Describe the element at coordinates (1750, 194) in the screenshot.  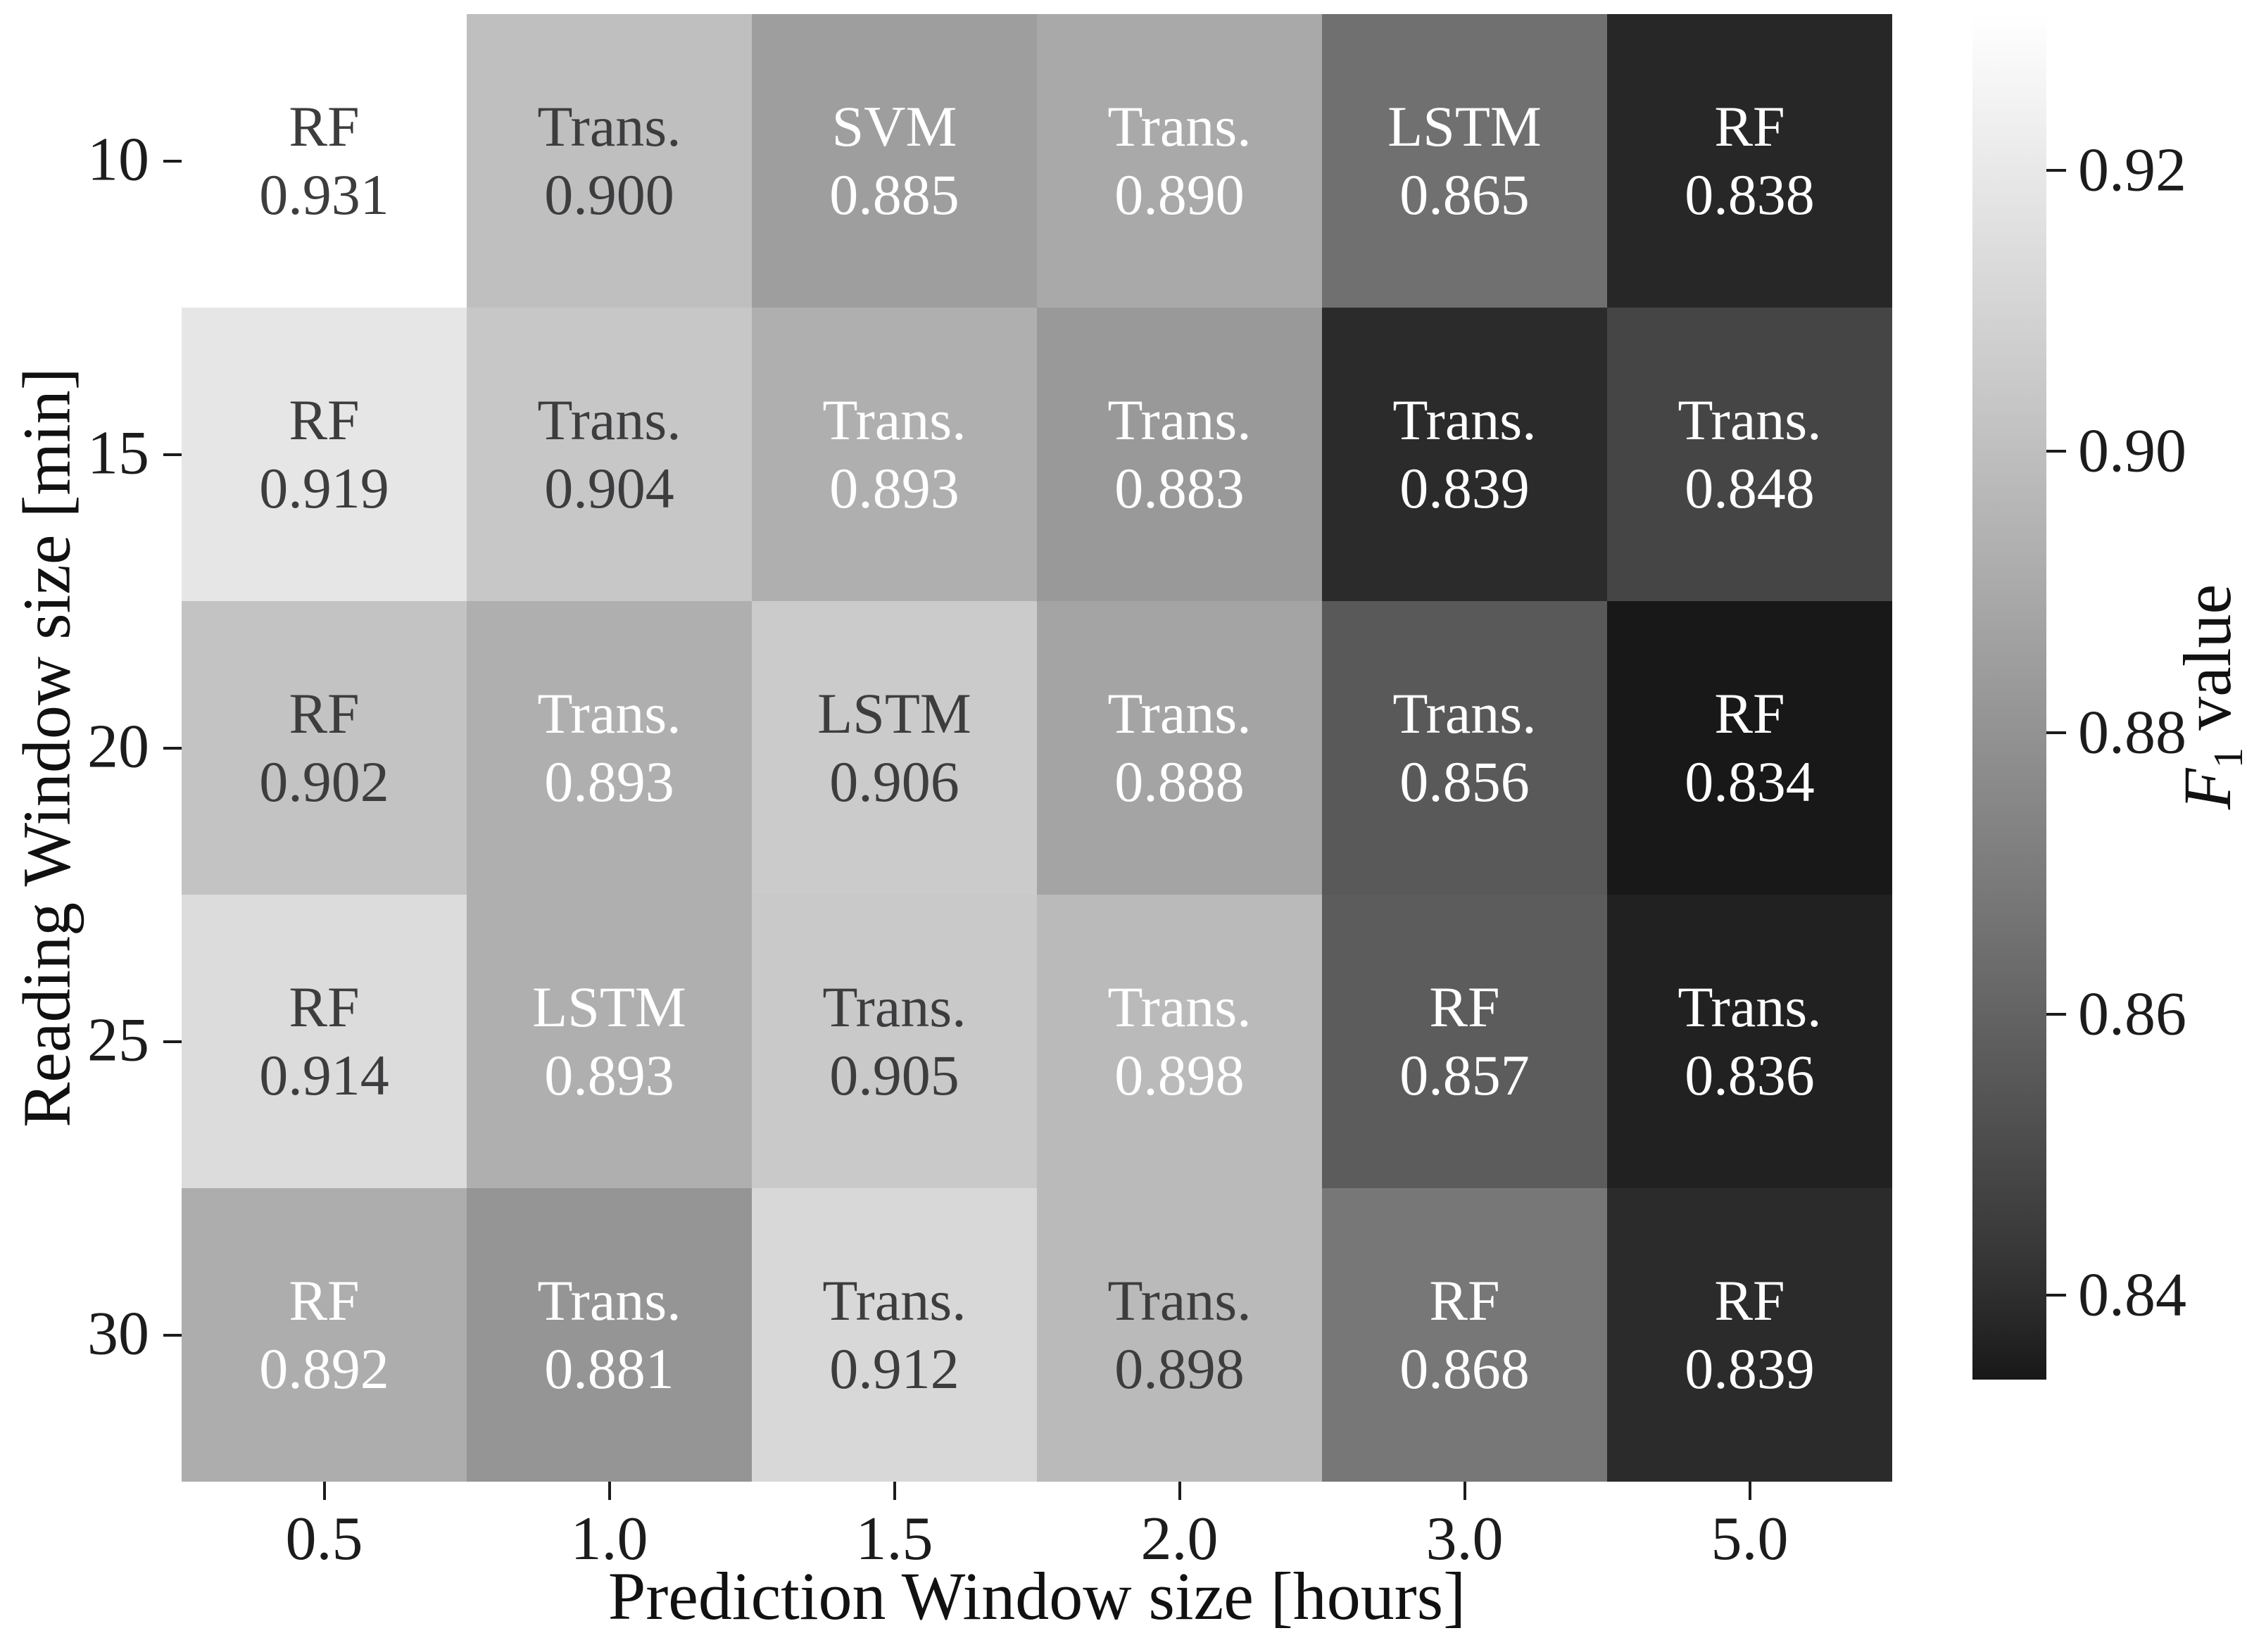
I see `cell-value-label: 0.838` at that location.